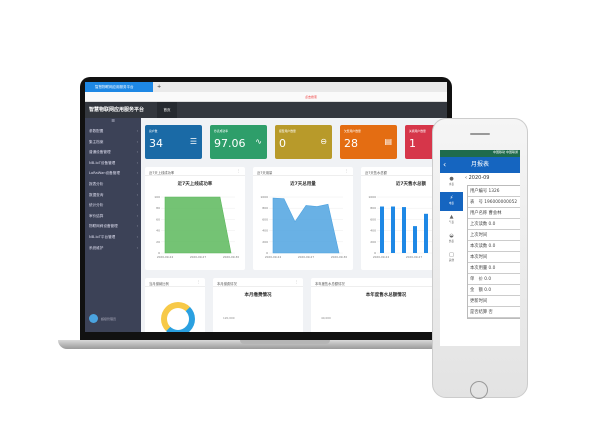  Describe the element at coordinates (173, 142) in the screenshot. I see `stat-card: 总户数 34 ☰` at that location.